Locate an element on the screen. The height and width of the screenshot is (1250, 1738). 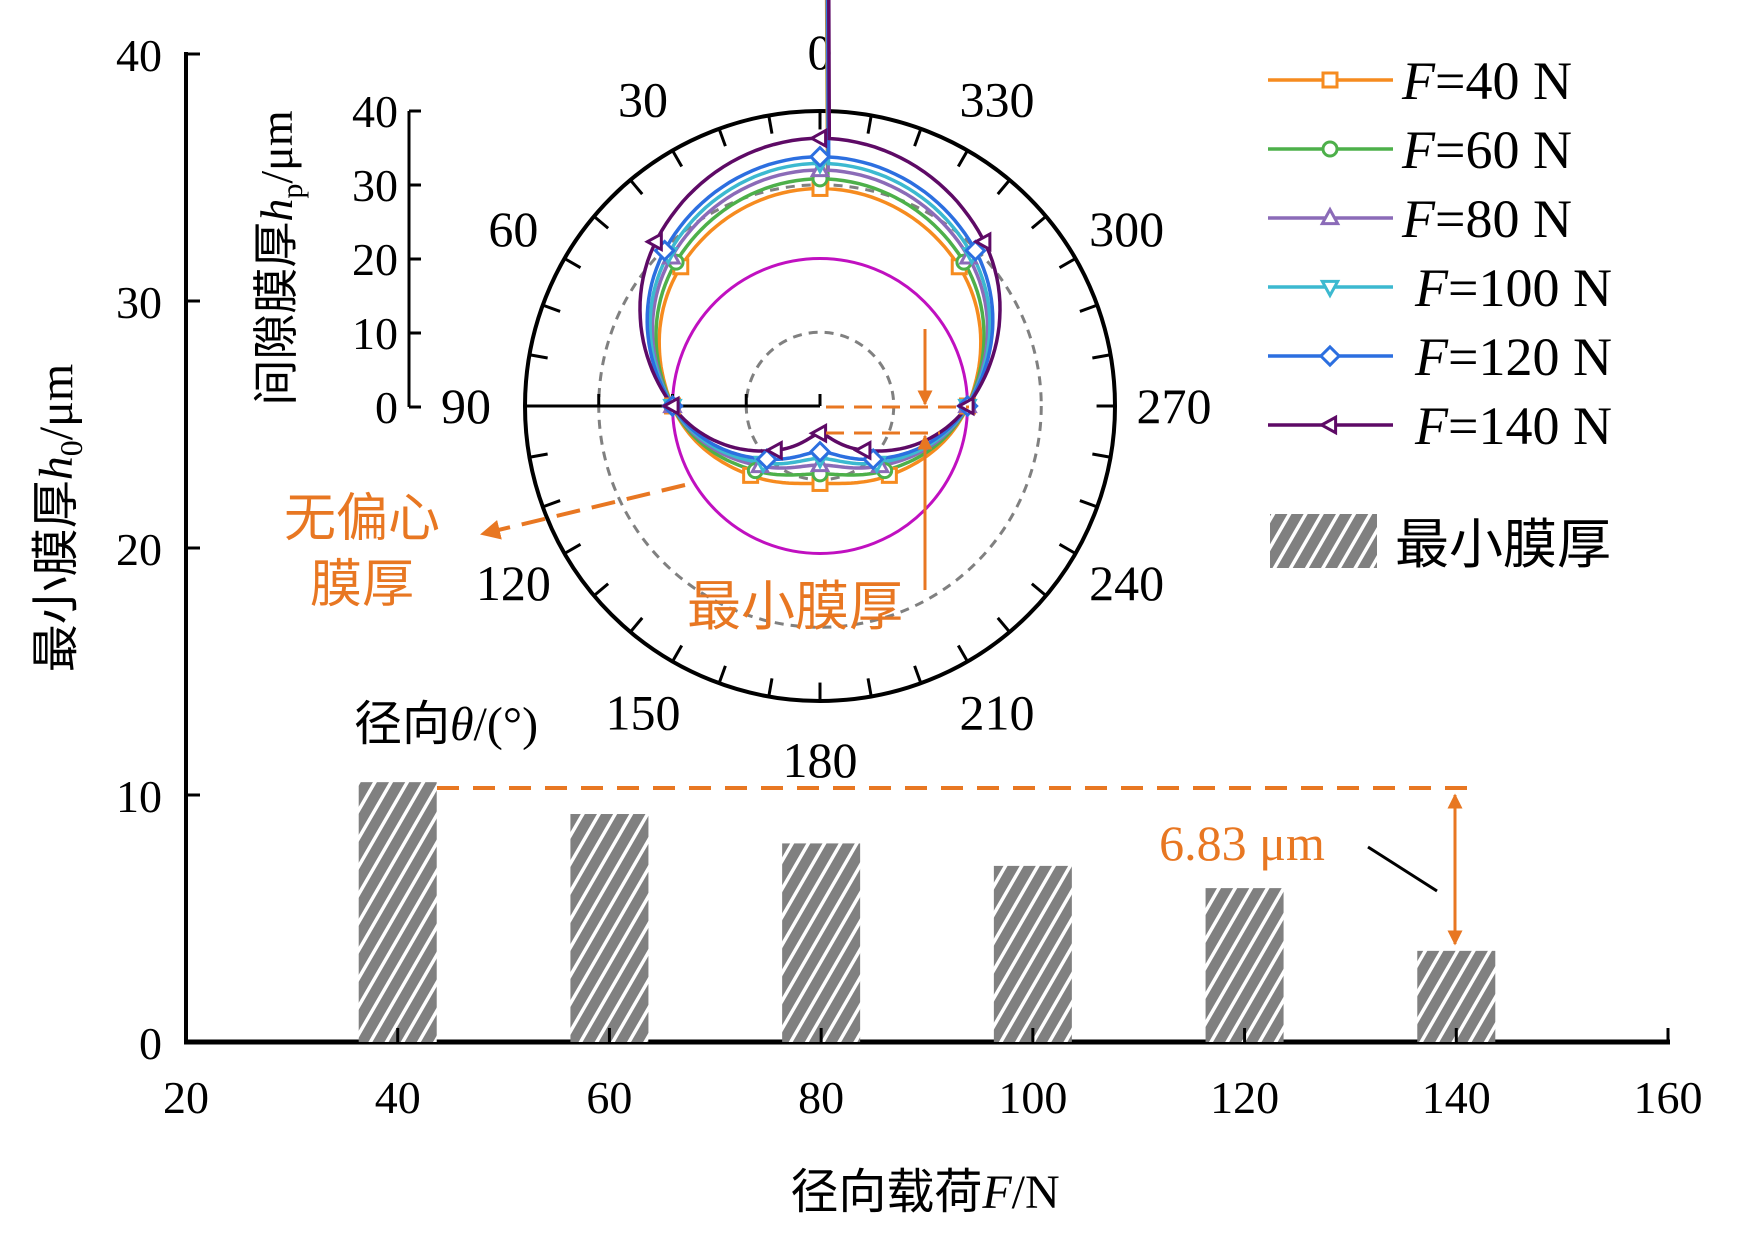
radial-axis-label: 间隙膜厚hp/μm is located at coordinates (280, 257).